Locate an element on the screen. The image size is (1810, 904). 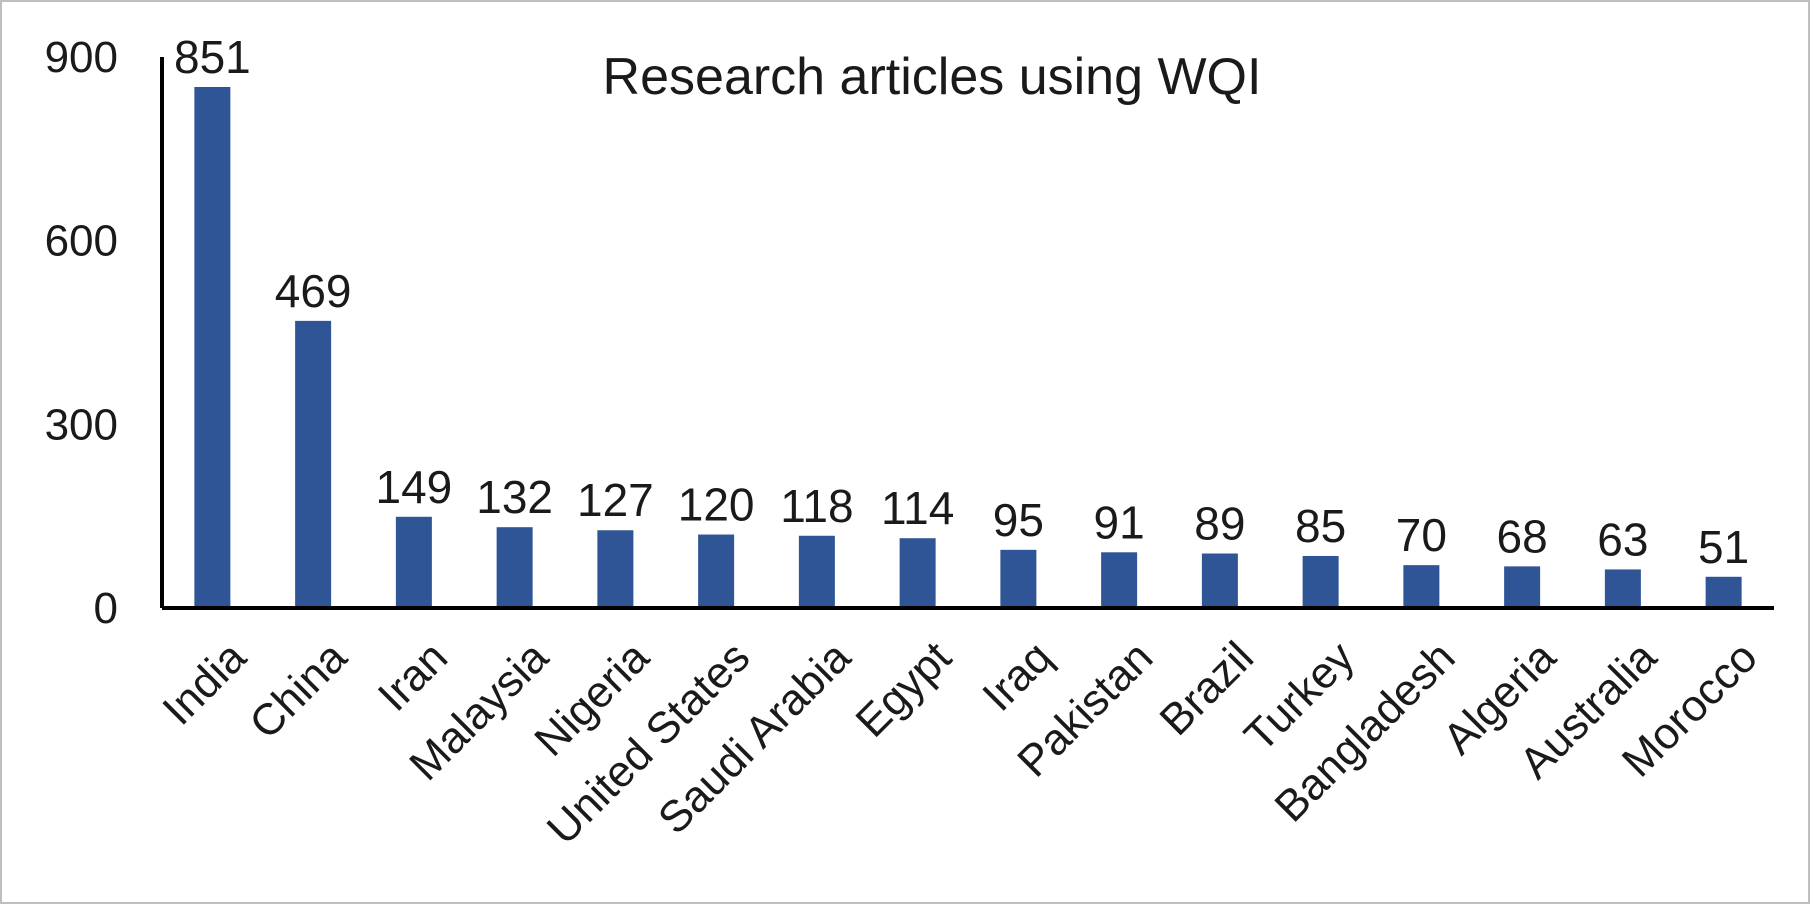
y-tick-label: 900 is located at coordinates (81, 57).